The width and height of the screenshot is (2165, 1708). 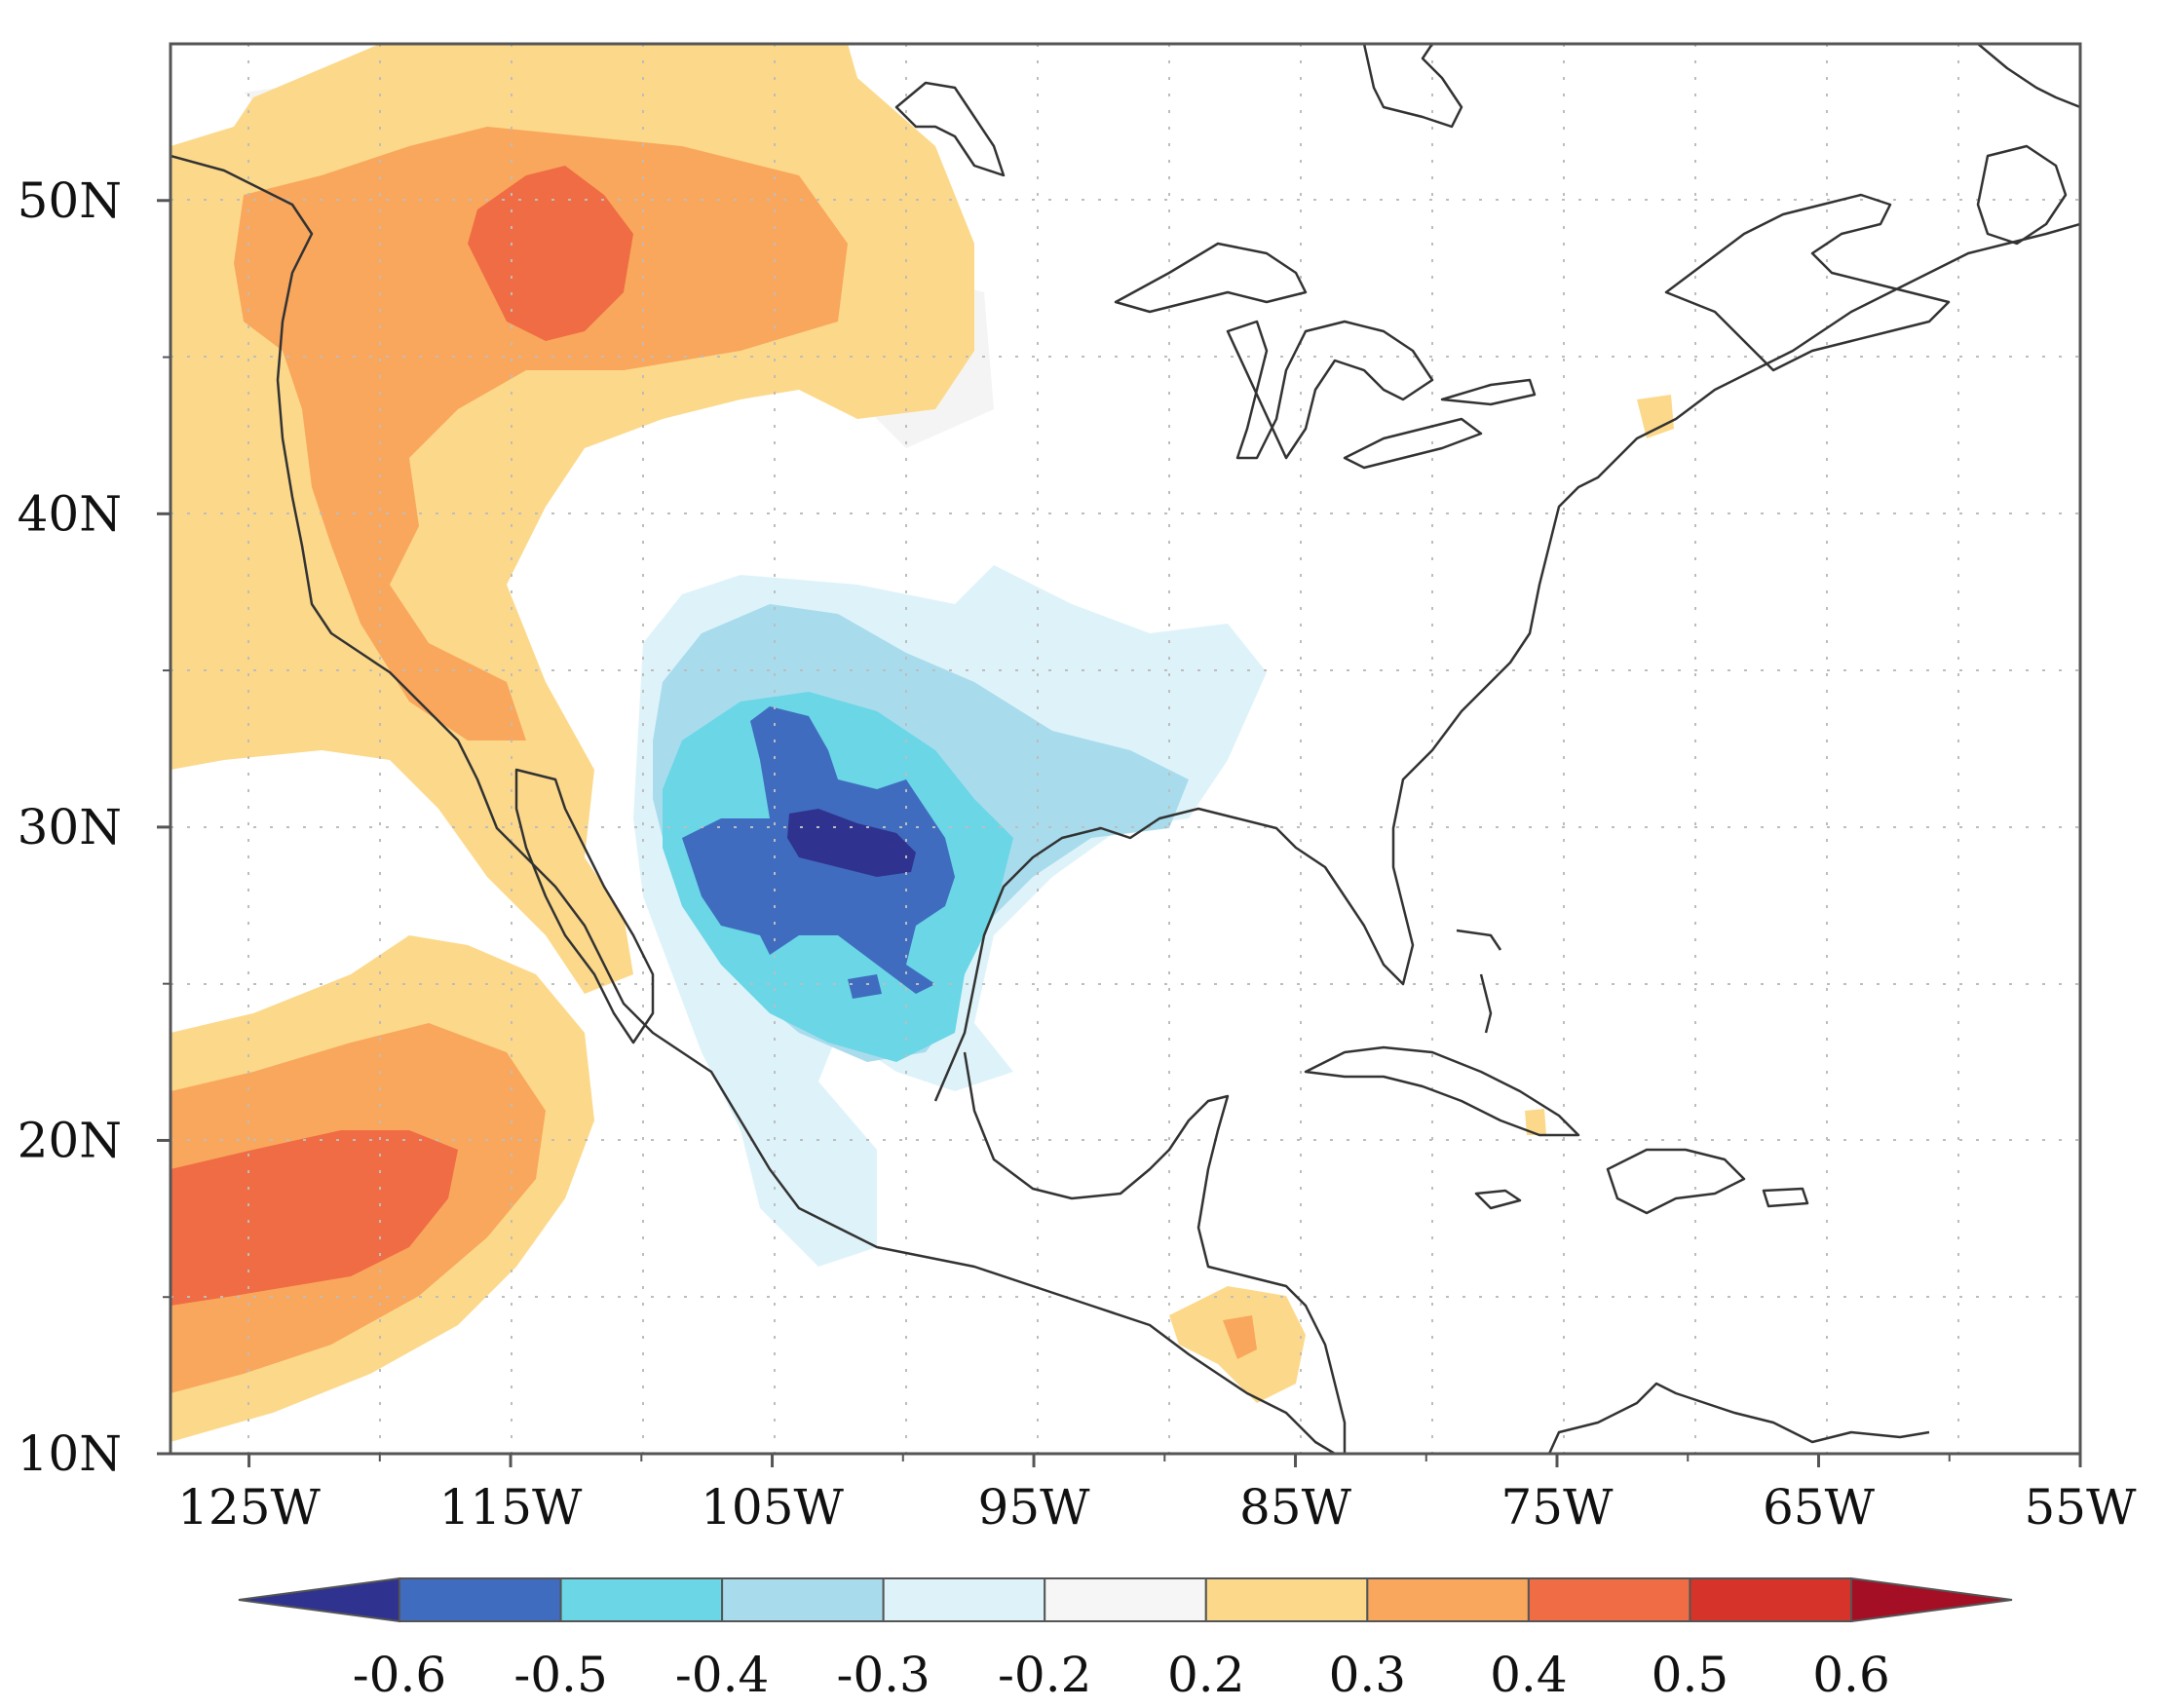 What do you see at coordinates (314, 1218) in the screenshot?
I see `pacific-positive-0.4` at bounding box center [314, 1218].